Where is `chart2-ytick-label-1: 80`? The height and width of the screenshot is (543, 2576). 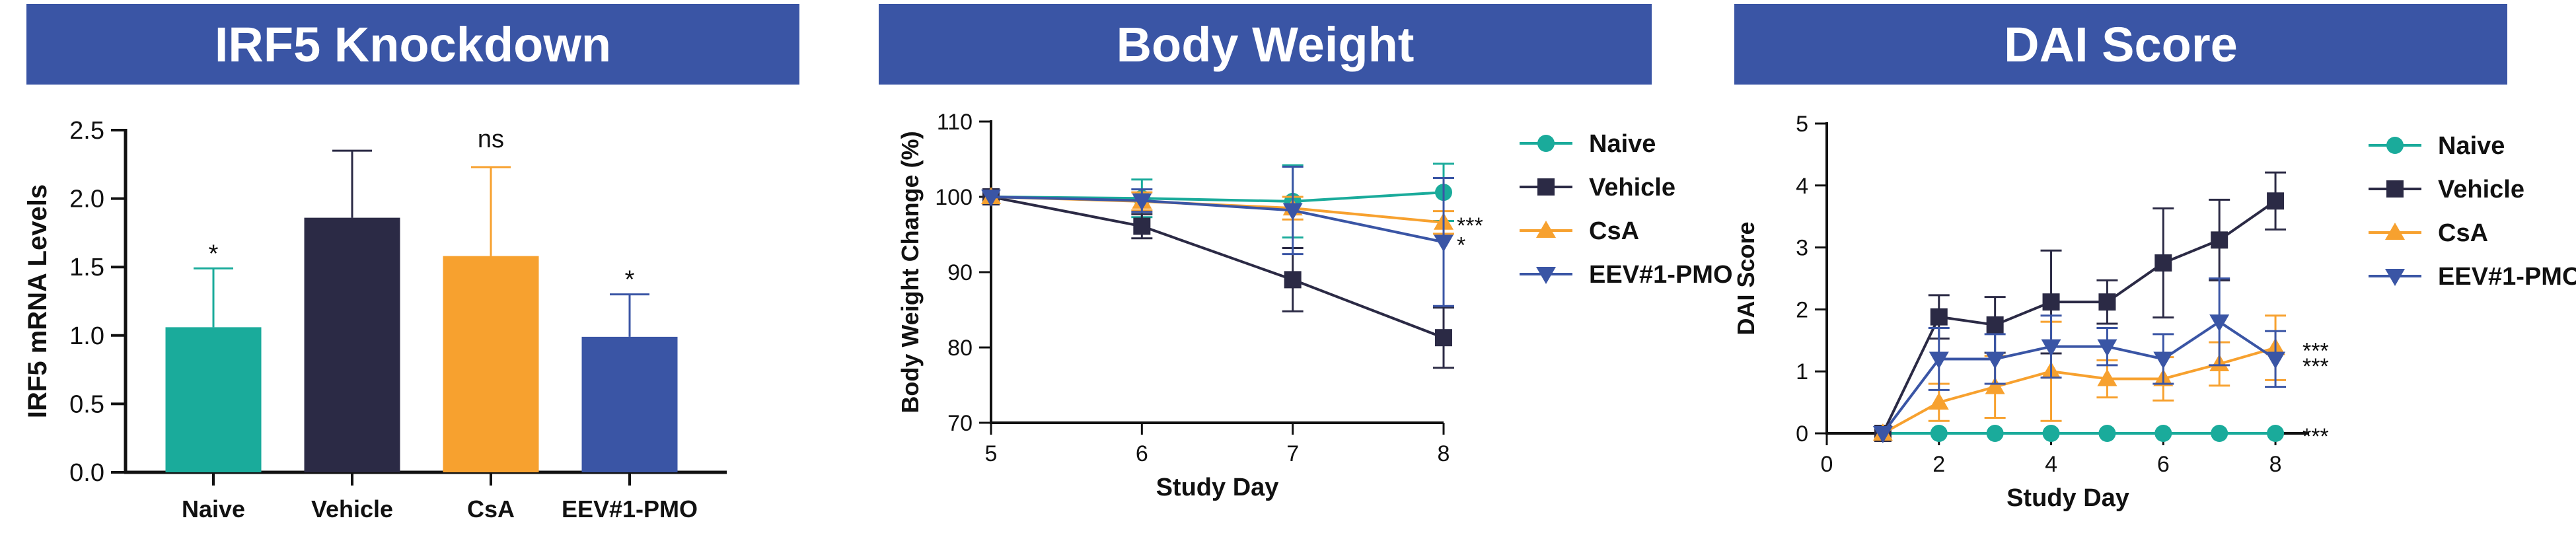
chart2-ytick-label-1: 80 is located at coordinates (960, 348).